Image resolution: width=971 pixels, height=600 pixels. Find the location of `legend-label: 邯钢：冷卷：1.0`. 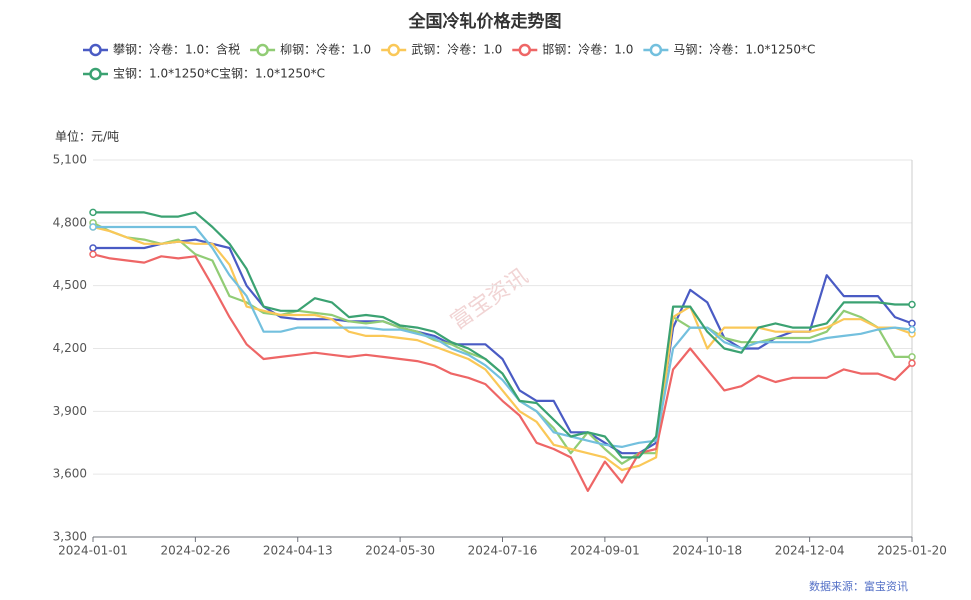

legend-label: 邯钢：冷卷：1.0 is located at coordinates (587, 49).